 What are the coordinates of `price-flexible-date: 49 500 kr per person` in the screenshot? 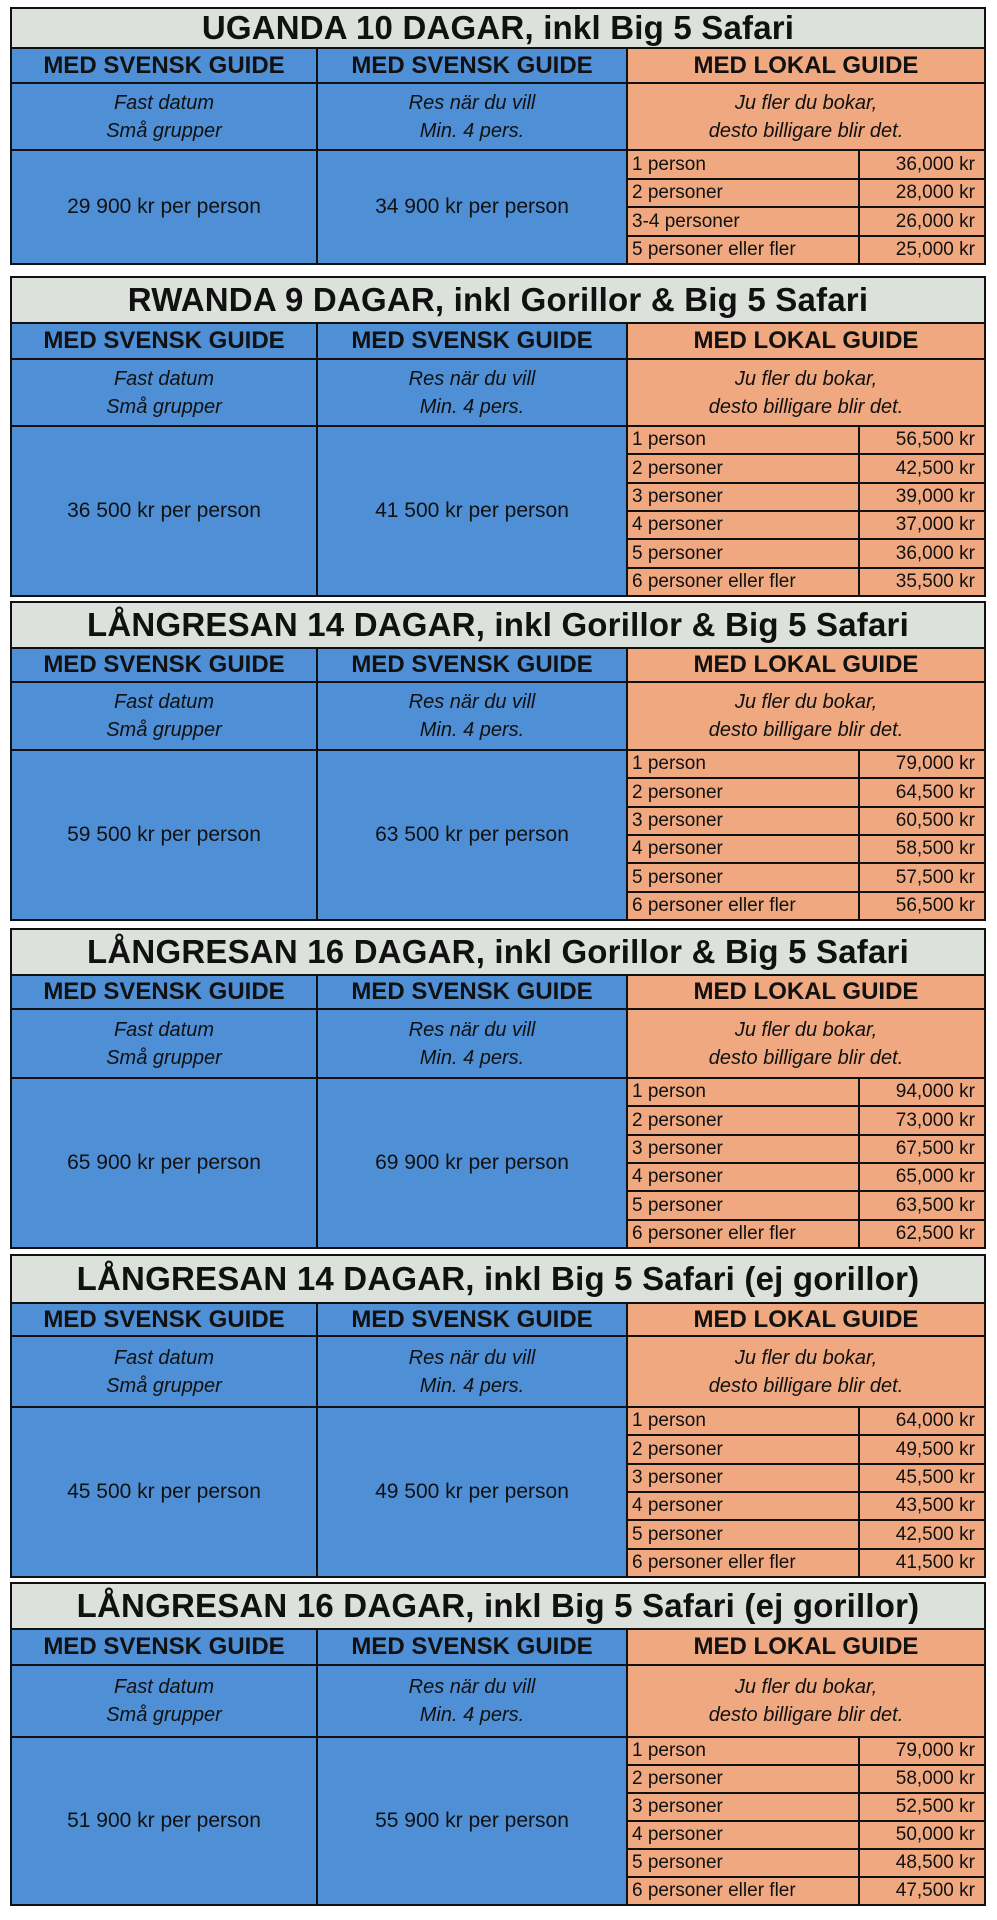 It's located at (472, 1492).